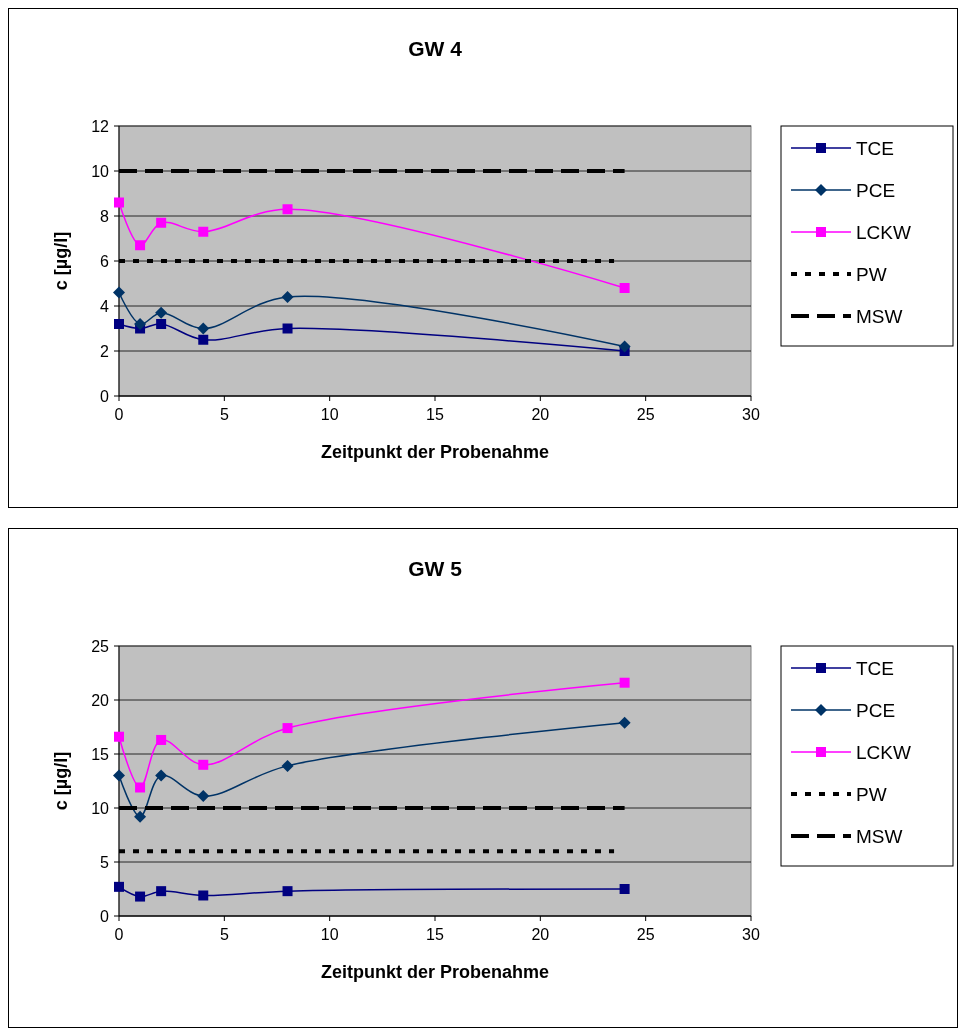 The width and height of the screenshot is (958, 1028). What do you see at coordinates (105, 216) in the screenshot?
I see `y-tick-label: 8` at bounding box center [105, 216].